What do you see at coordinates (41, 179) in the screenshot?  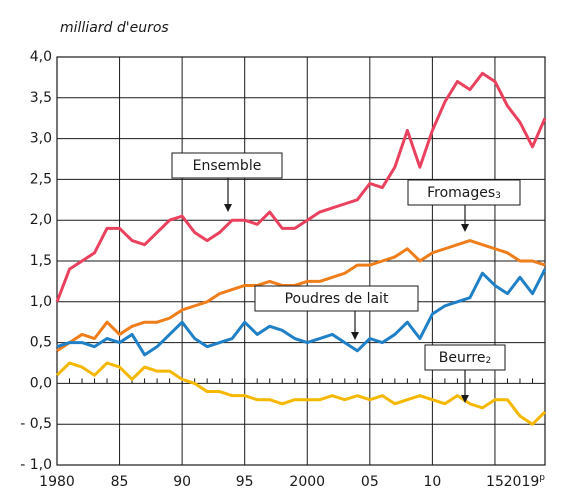 I see `y-tick-label: 2,5` at bounding box center [41, 179].